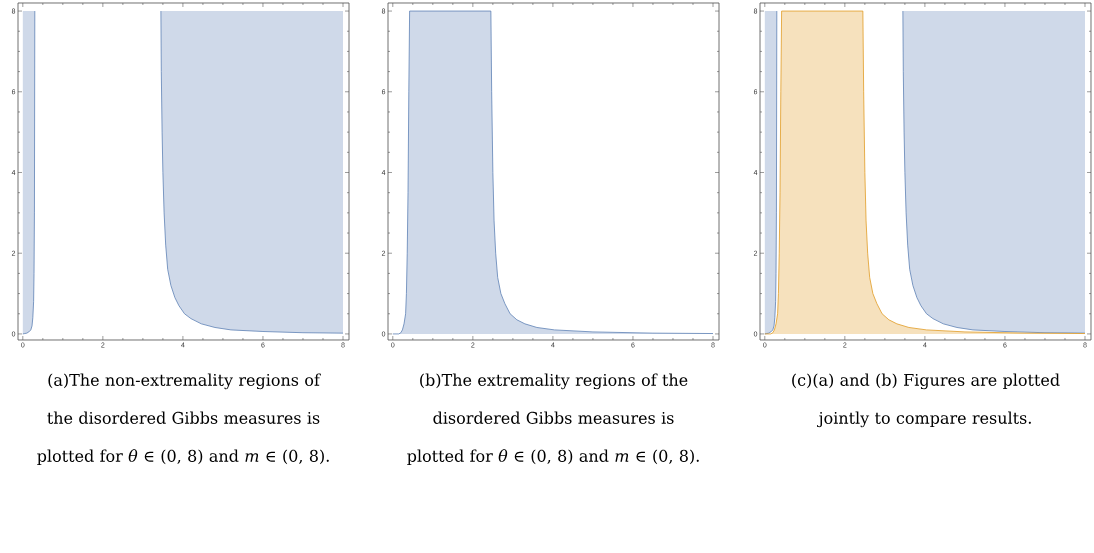 The image size is (1094, 553). I want to click on text: (b)The extremality regions of the disordered Gibbs measures is plotted for θ ∈ (0, 8) and m ∈ (0, 8)., so click(553, 419).